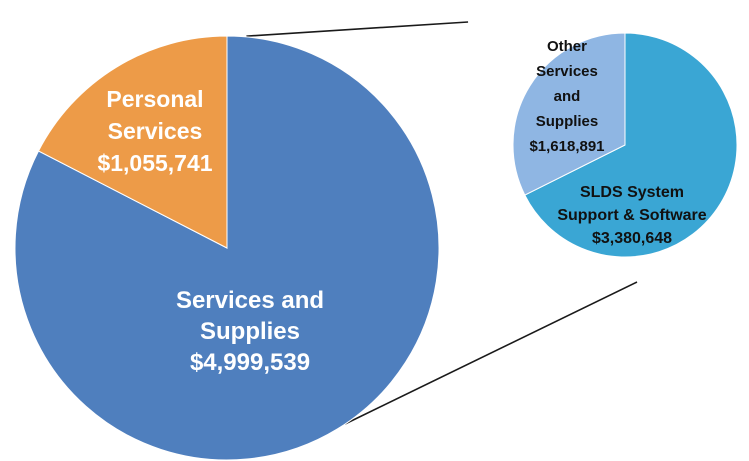 This screenshot has width=749, height=461. I want to click on slice-other-services-and-supplies, so click(569, 114).